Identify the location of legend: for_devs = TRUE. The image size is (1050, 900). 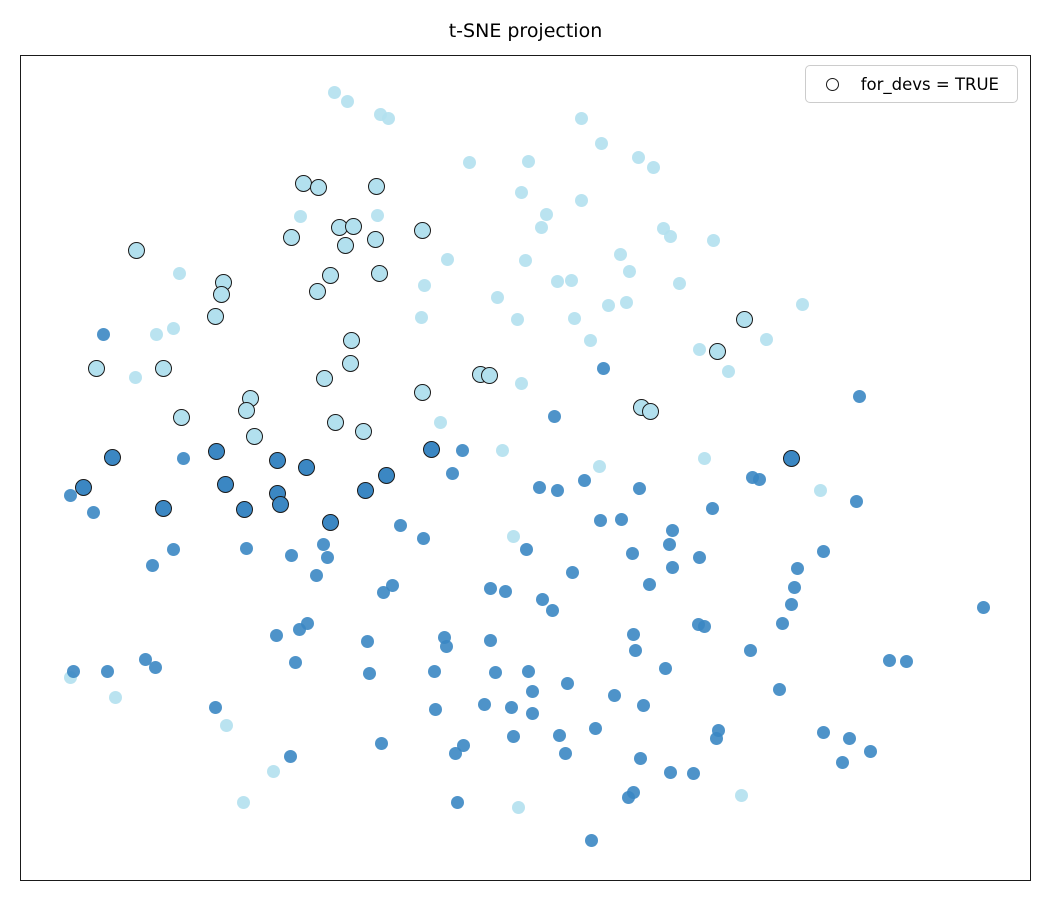
(911, 84).